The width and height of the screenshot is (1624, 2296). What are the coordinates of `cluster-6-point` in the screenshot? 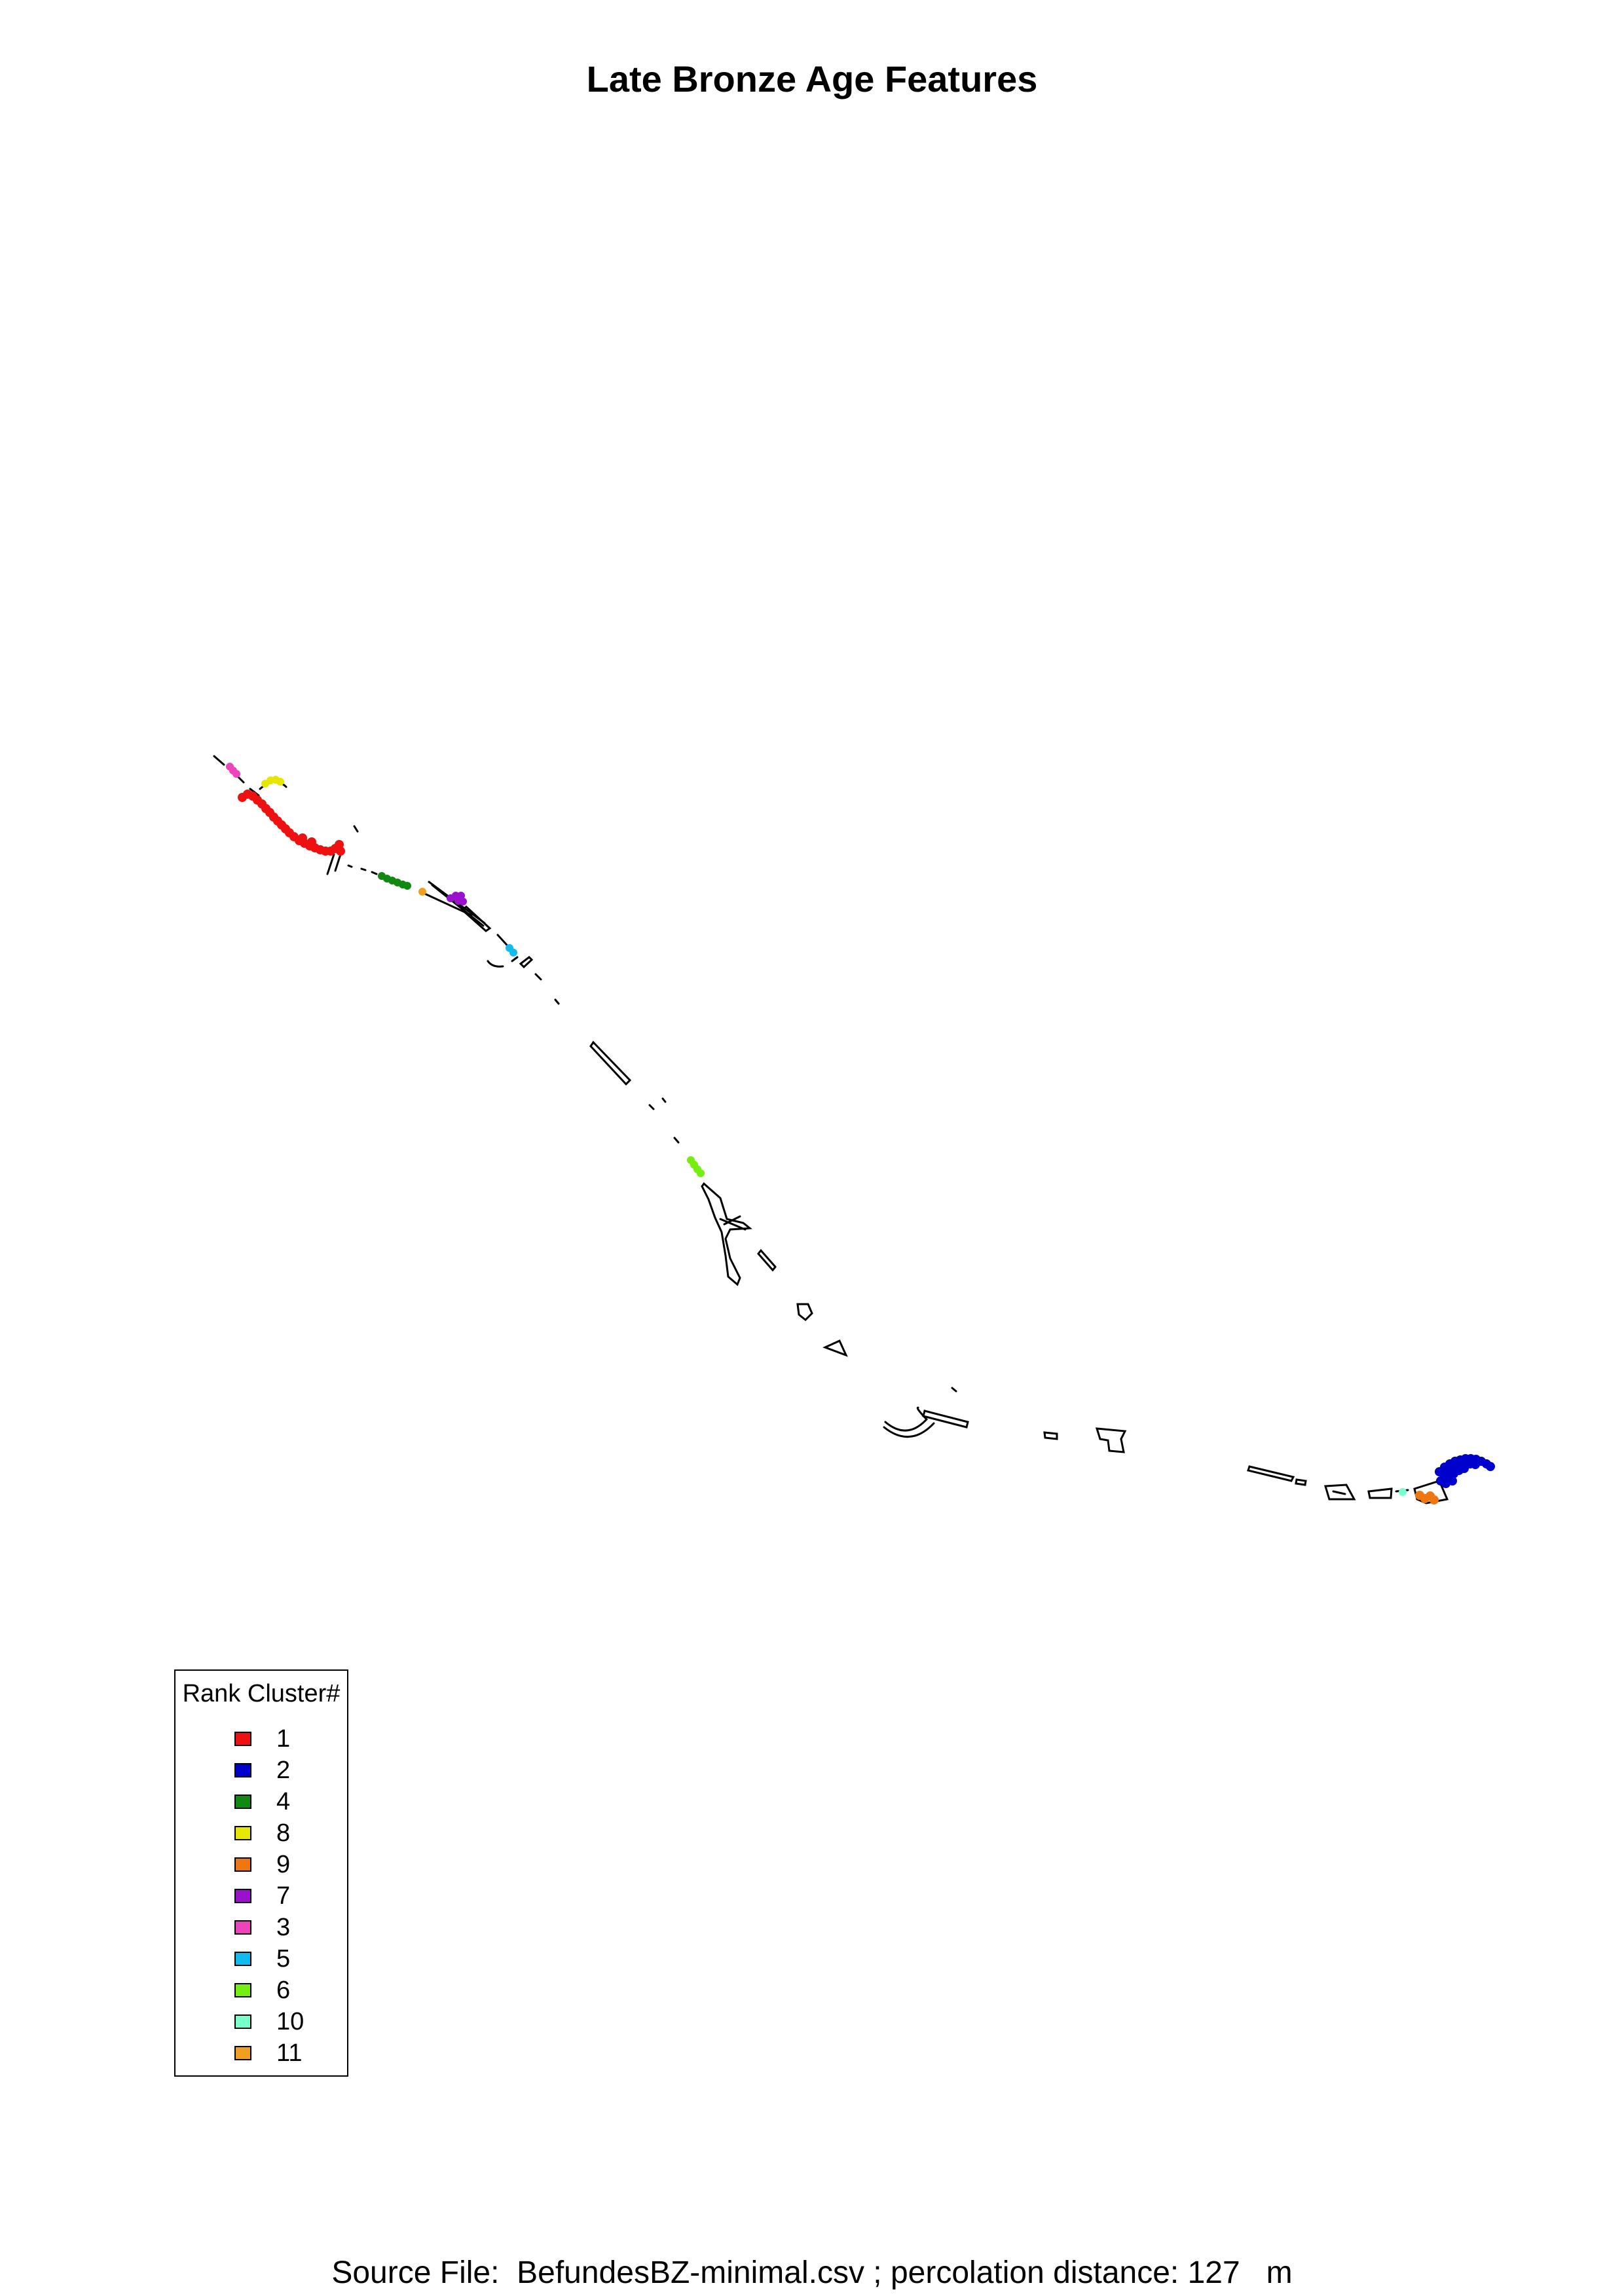 It's located at (701, 1173).